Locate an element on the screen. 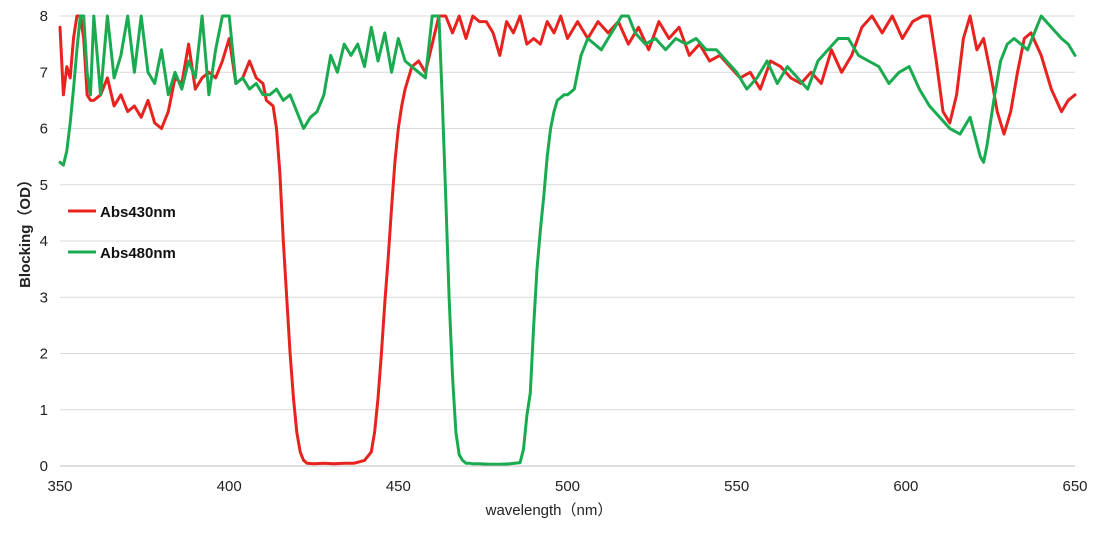 This screenshot has width=1099, height=535. legend: Abs430nm Abs480nm is located at coordinates (122, 233).